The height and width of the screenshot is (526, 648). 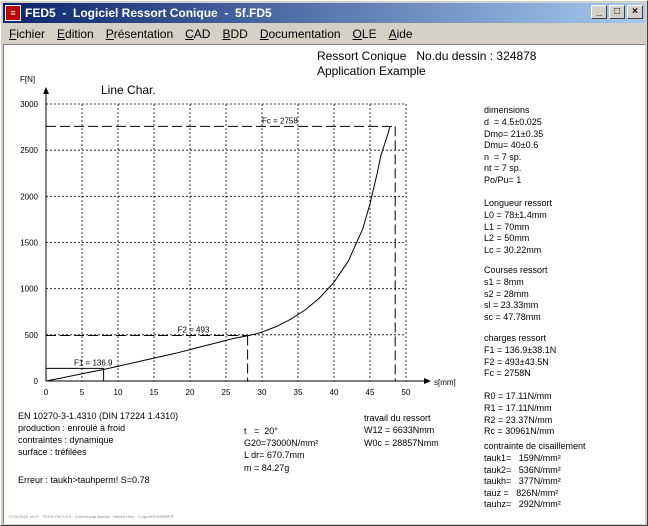 I want to click on dimensions-value: Po/Pu= 1, so click(x=503, y=180).